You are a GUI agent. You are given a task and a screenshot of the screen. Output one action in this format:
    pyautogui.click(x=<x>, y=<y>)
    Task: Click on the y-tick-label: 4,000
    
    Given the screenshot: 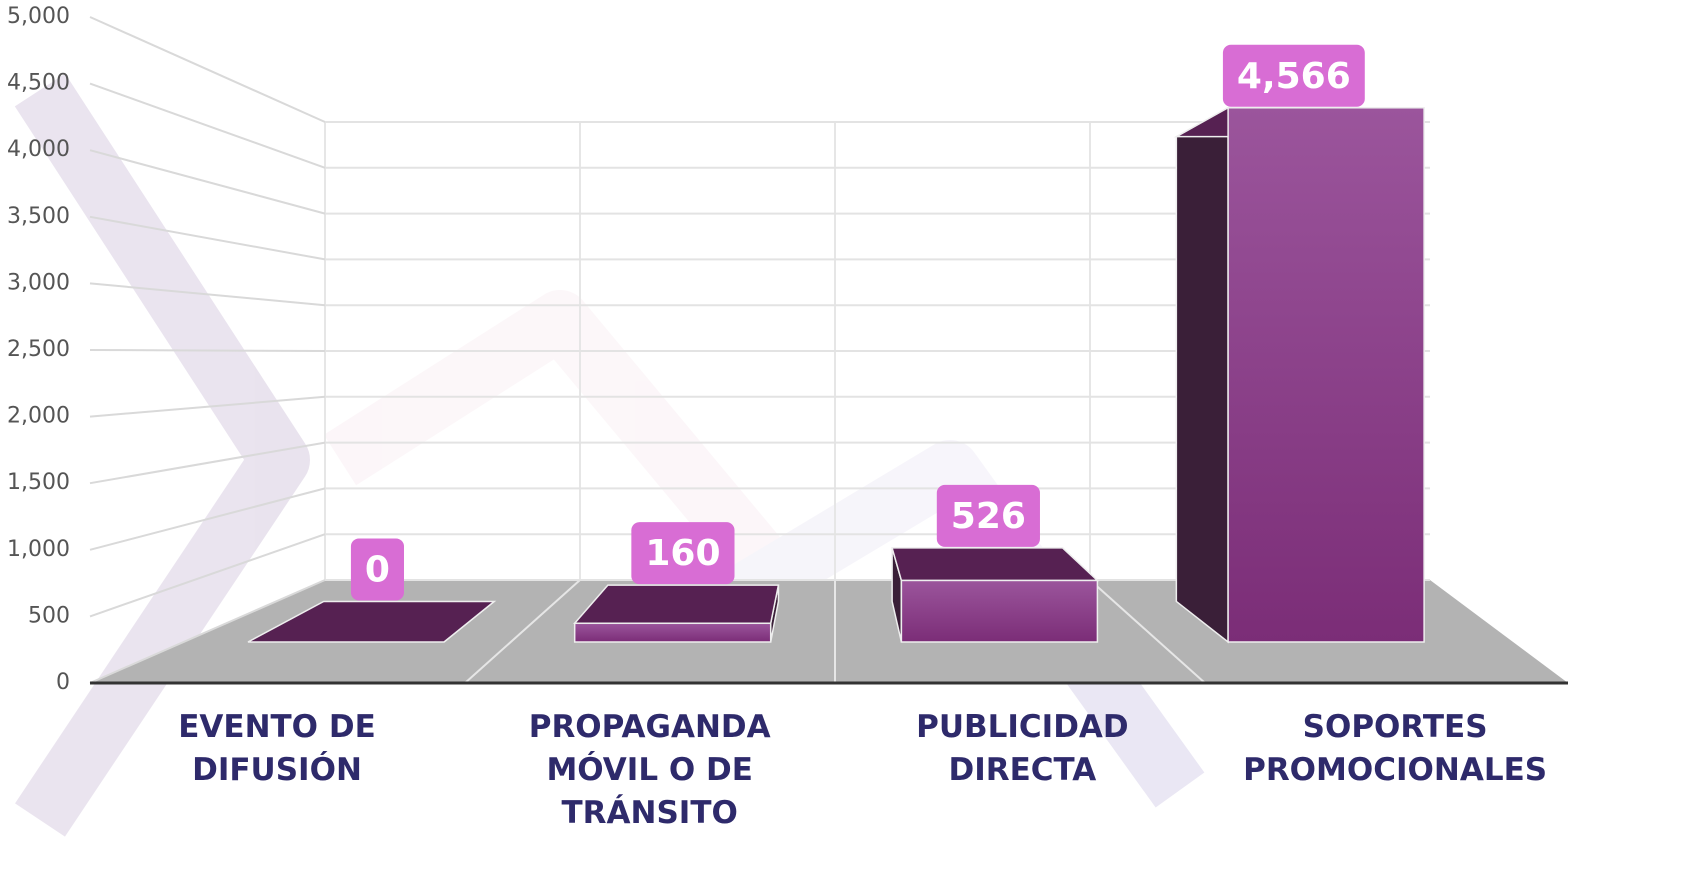 What is the action you would take?
    pyautogui.click(x=38, y=149)
    